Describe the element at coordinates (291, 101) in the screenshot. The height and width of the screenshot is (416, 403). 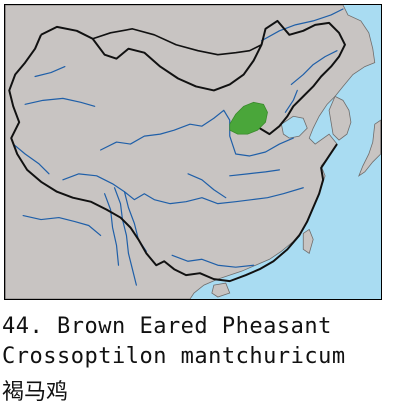
I see `liao-river` at that location.